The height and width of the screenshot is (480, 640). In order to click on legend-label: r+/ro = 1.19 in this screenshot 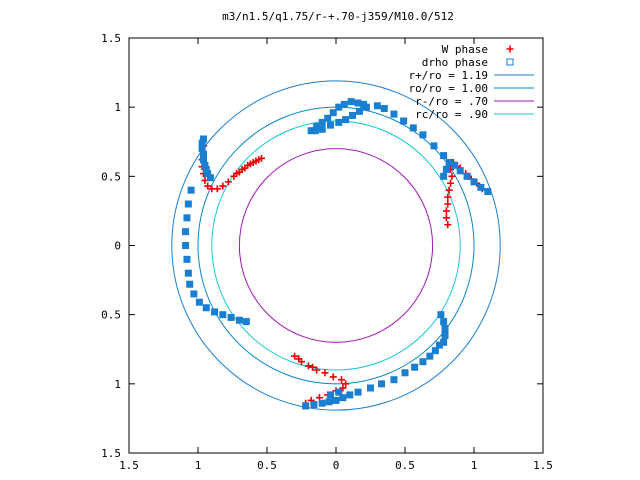, I will do `click(448, 75)`.